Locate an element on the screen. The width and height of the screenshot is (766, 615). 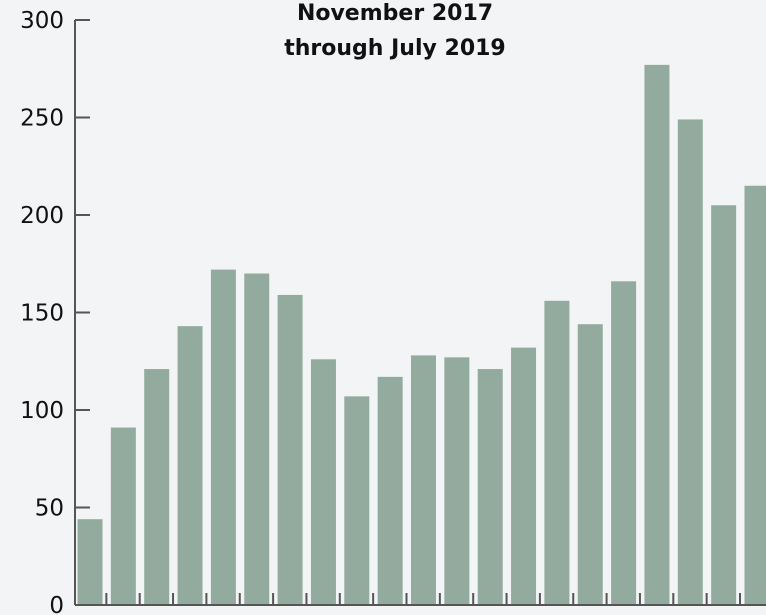
x-axis is located at coordinates (420, 599).